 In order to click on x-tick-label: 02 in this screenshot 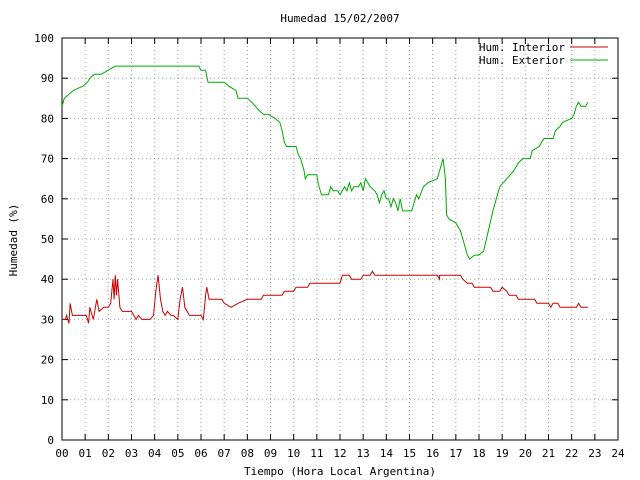, I will do `click(108, 453)`.